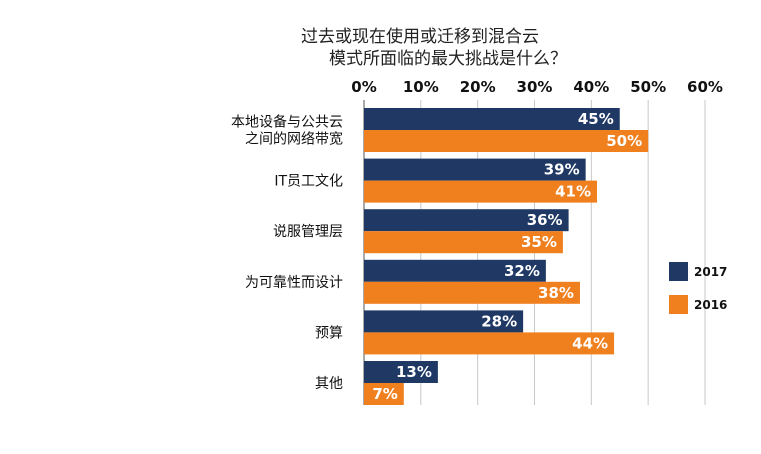 This screenshot has height=454, width=761. I want to click on bar-data-label: 45%, so click(596, 119).